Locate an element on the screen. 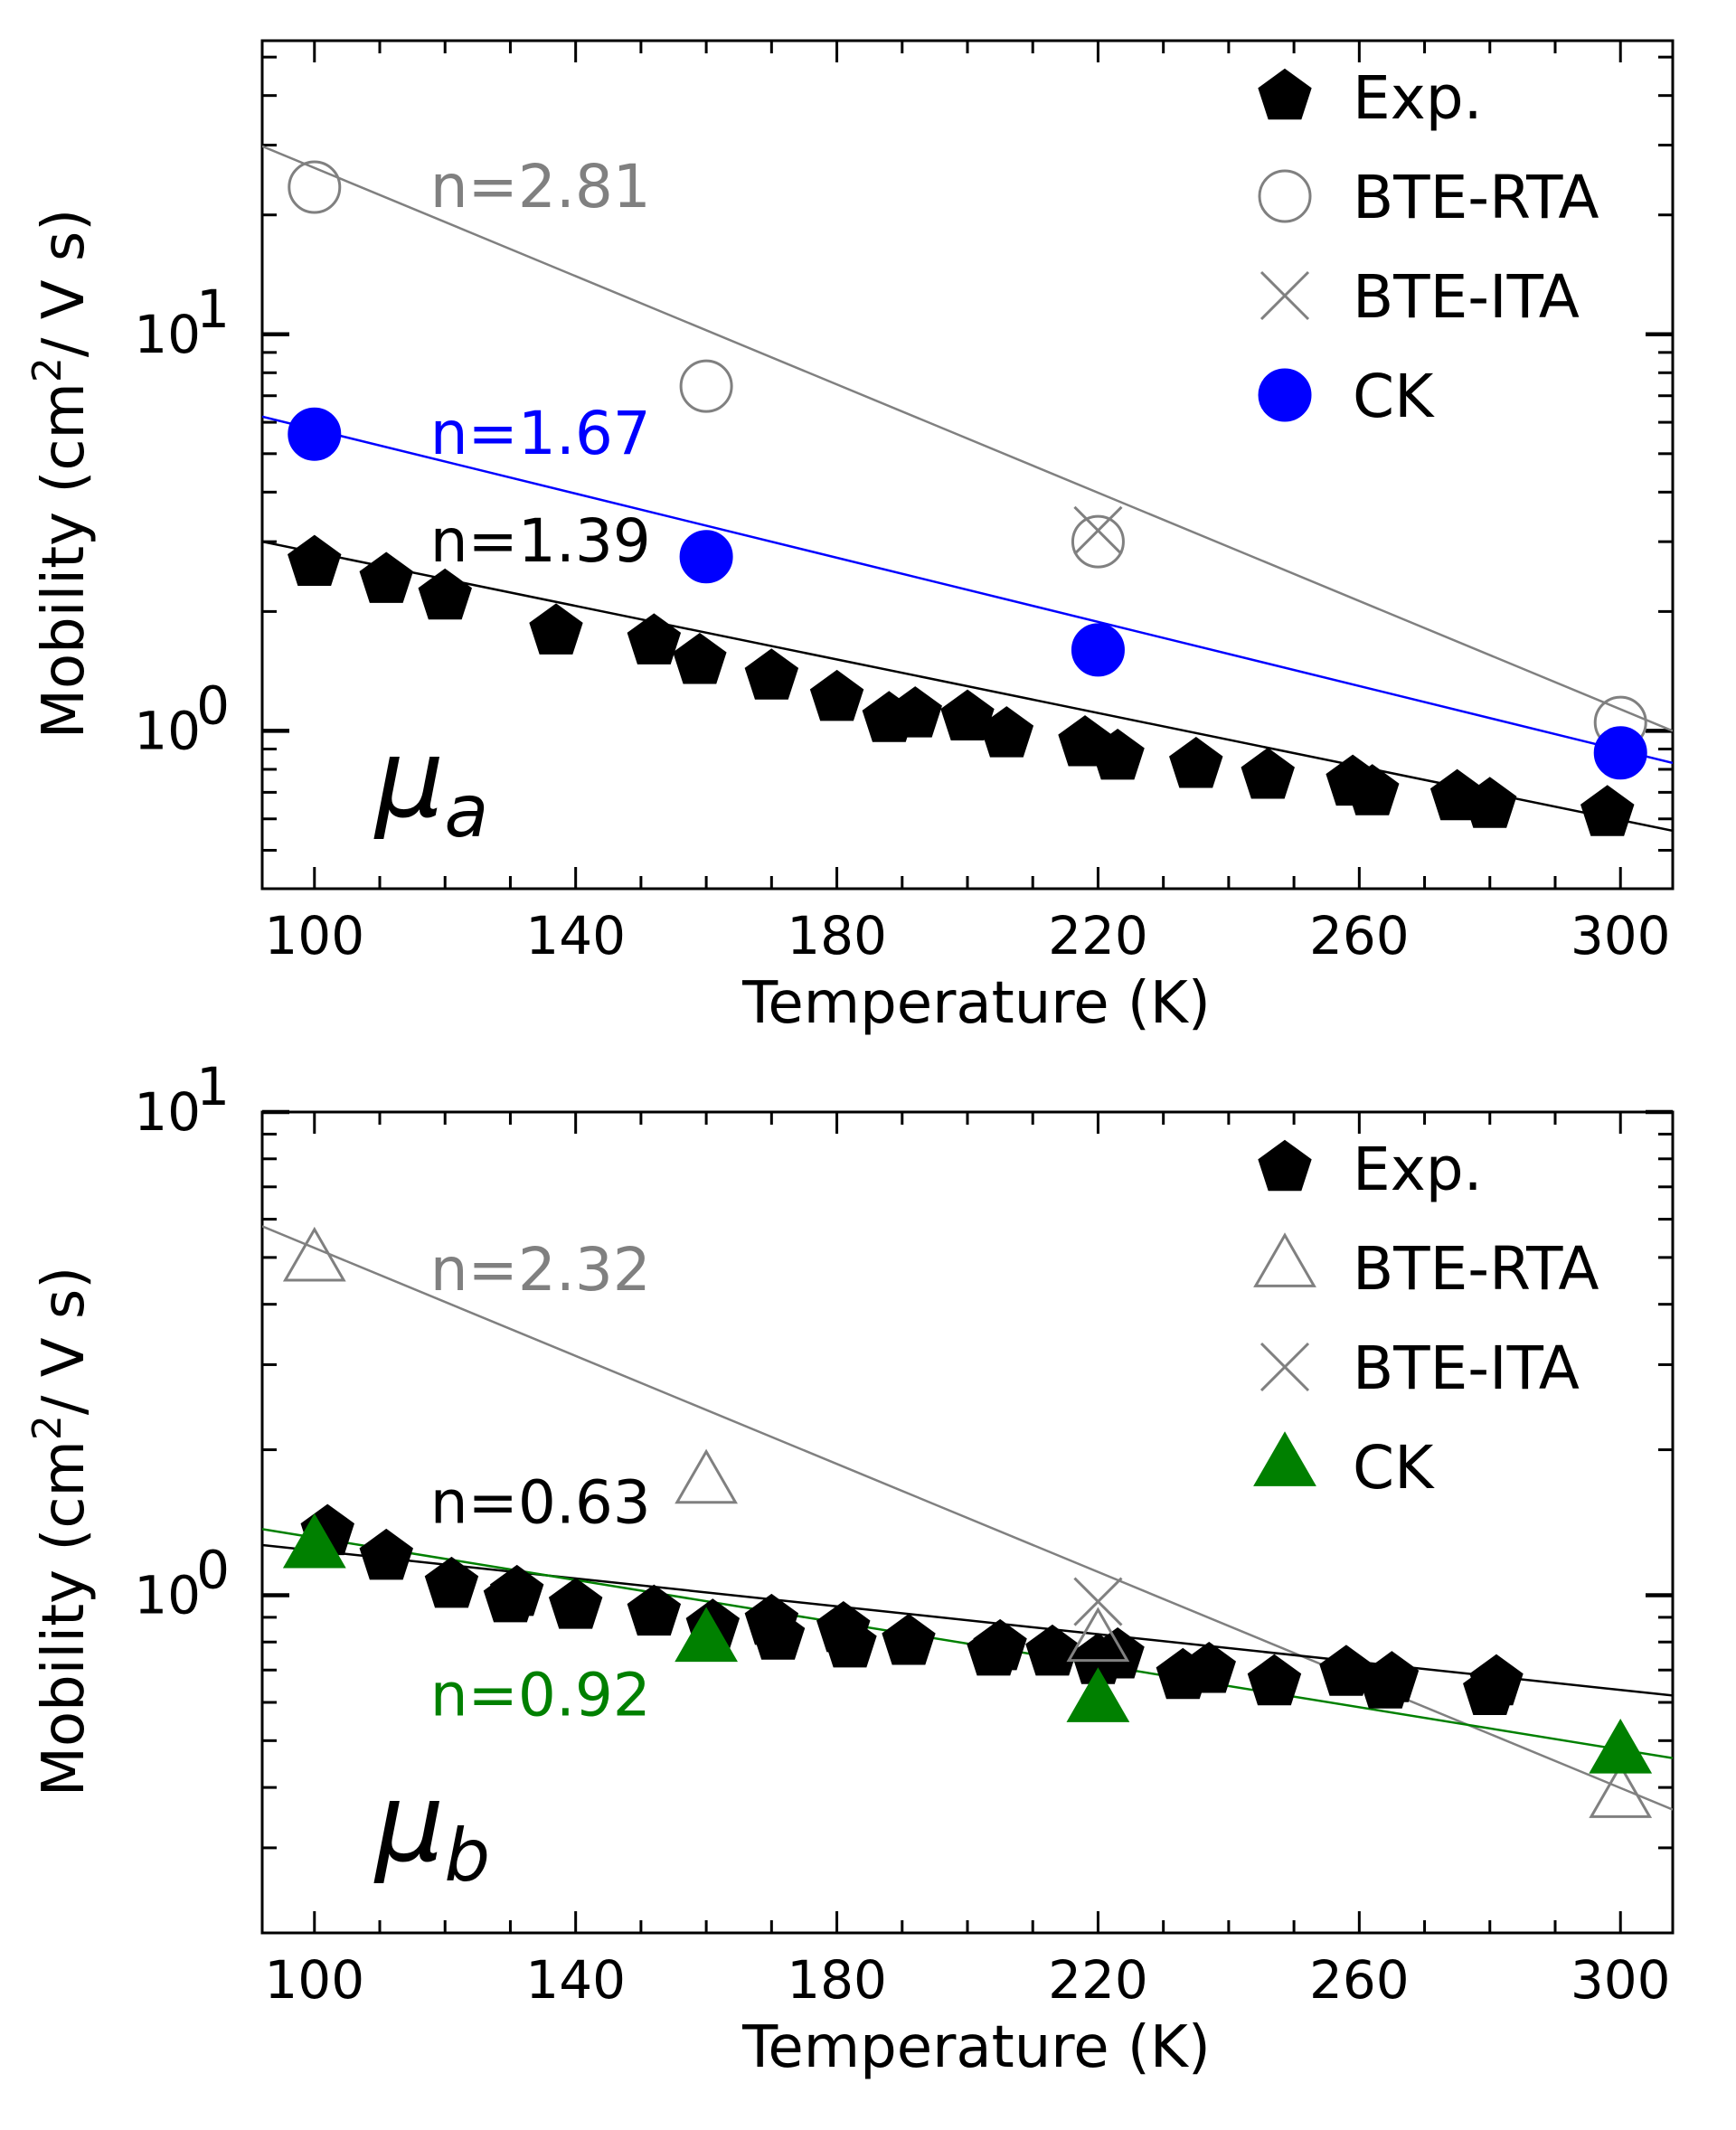 The image size is (1736, 2130). y-axis-label: Mobility (cm2/ V s) is located at coordinates (61, 474).